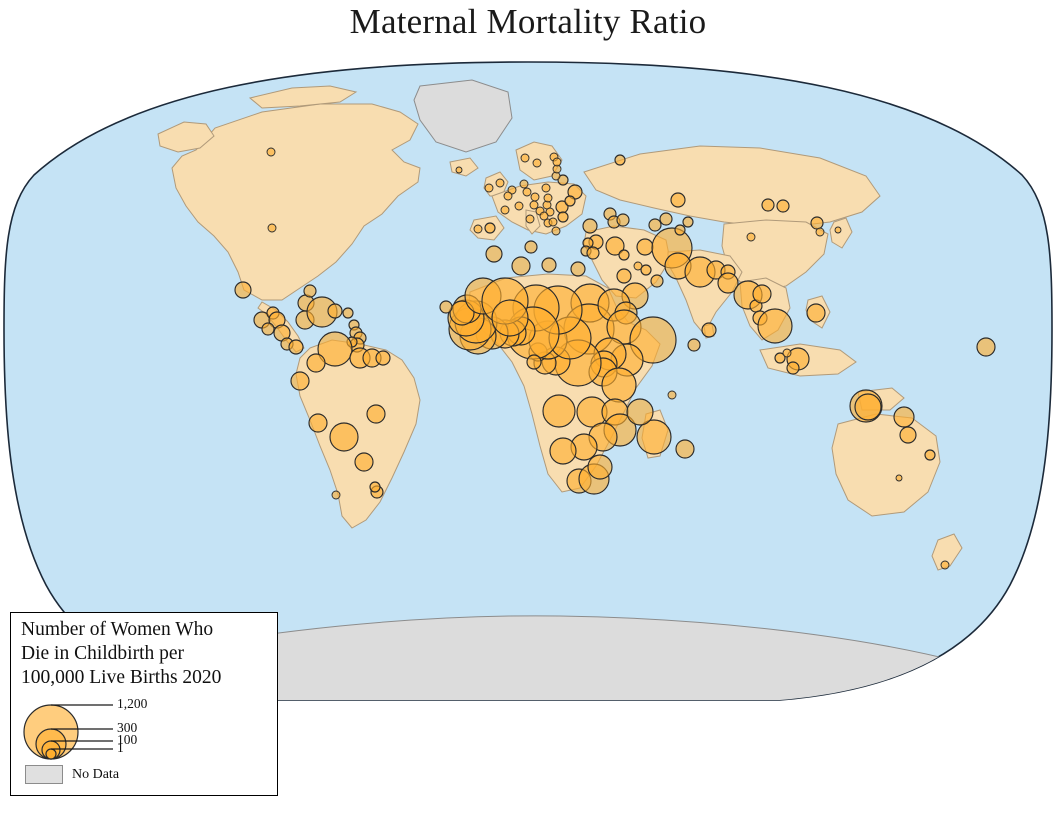 The width and height of the screenshot is (1056, 815). Describe the element at coordinates (548, 198) in the screenshot. I see `bubble-slovakia` at that location.